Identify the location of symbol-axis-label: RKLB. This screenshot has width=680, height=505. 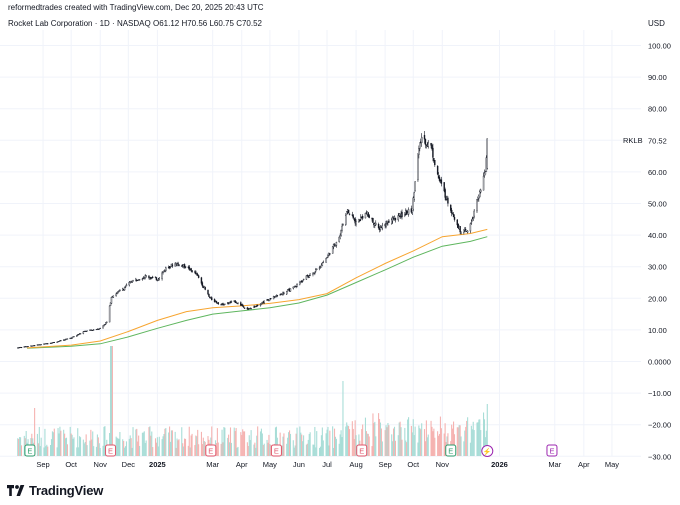
(633, 140).